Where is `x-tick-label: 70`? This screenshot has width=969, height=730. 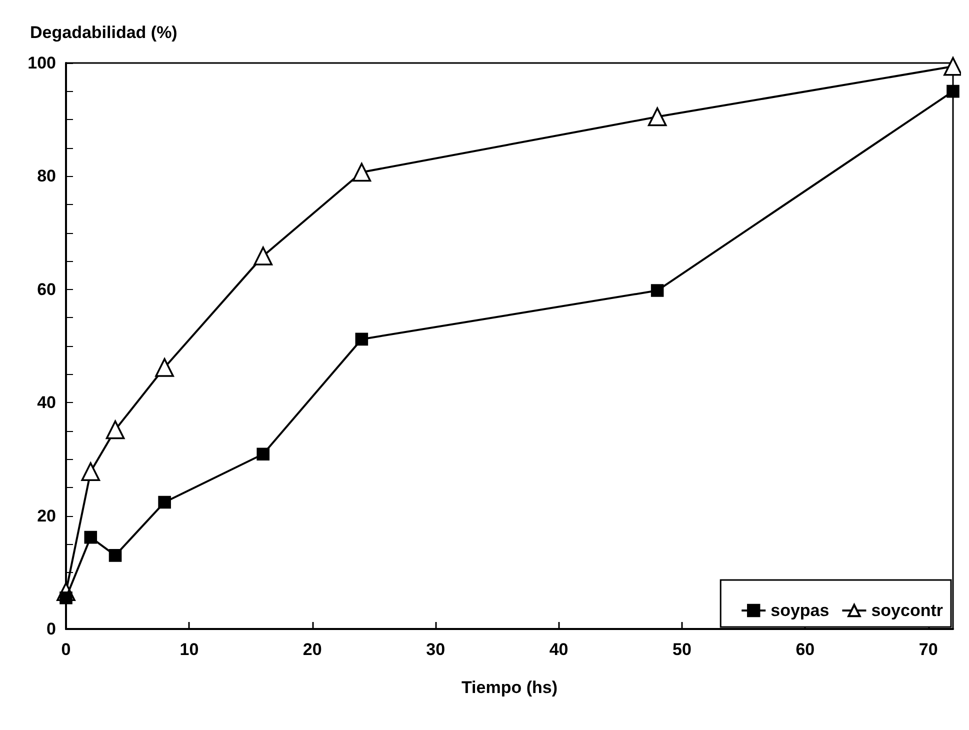
x-tick-label: 70 is located at coordinates (928, 649).